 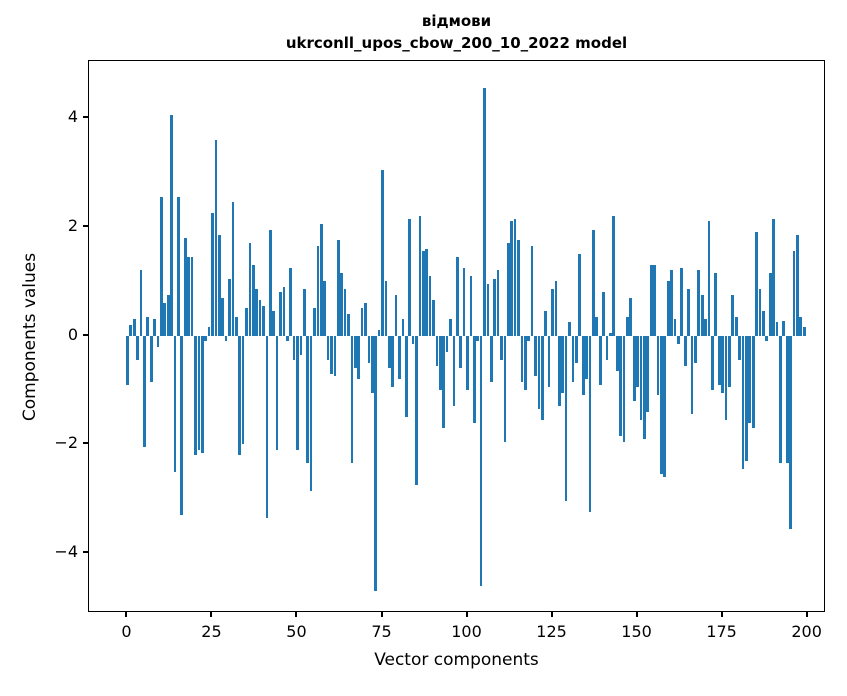 I want to click on x-axis-label: Vector components, so click(x=456, y=660).